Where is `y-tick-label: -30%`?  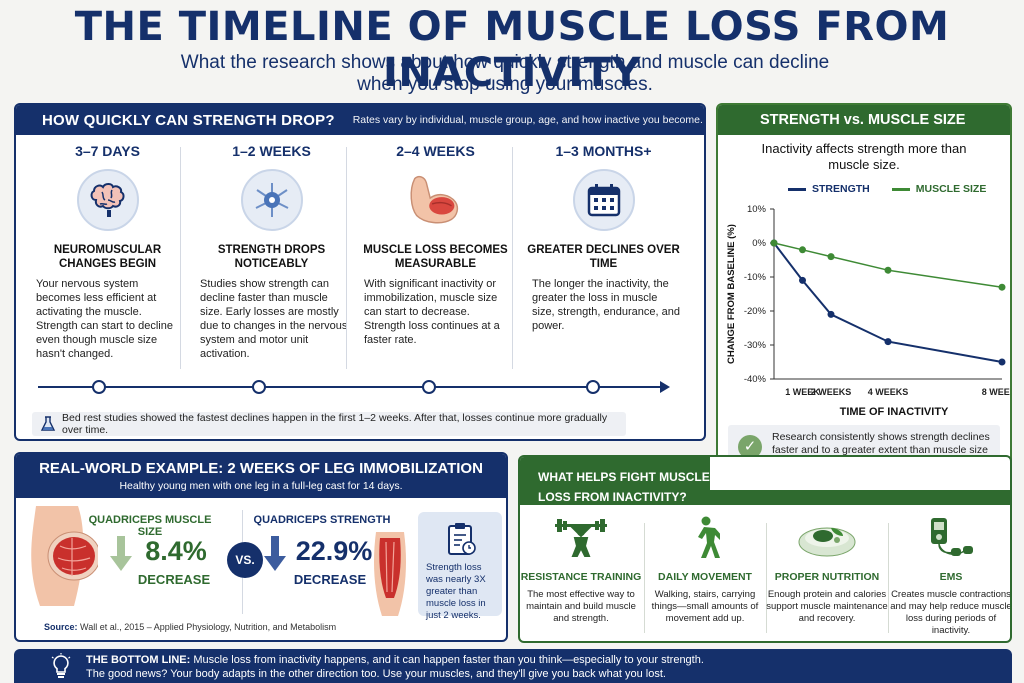 y-tick-label: -30% is located at coordinates (755, 345).